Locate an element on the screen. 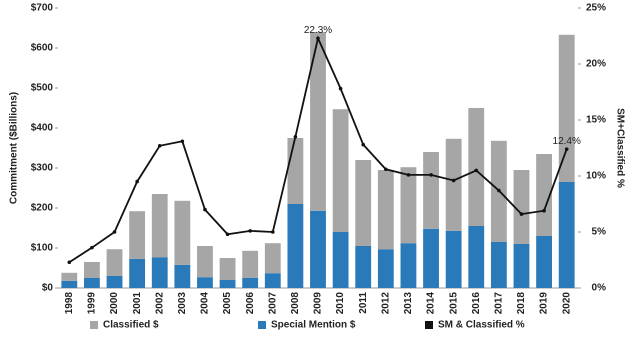  y2-tick-label: 5% is located at coordinates (599, 232).